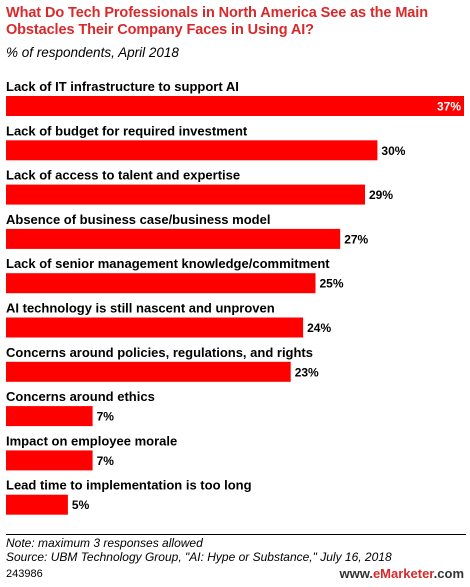 The image size is (470, 587). Describe the element at coordinates (80, 396) in the screenshot. I see `category-label: Concerns around ethics` at that location.